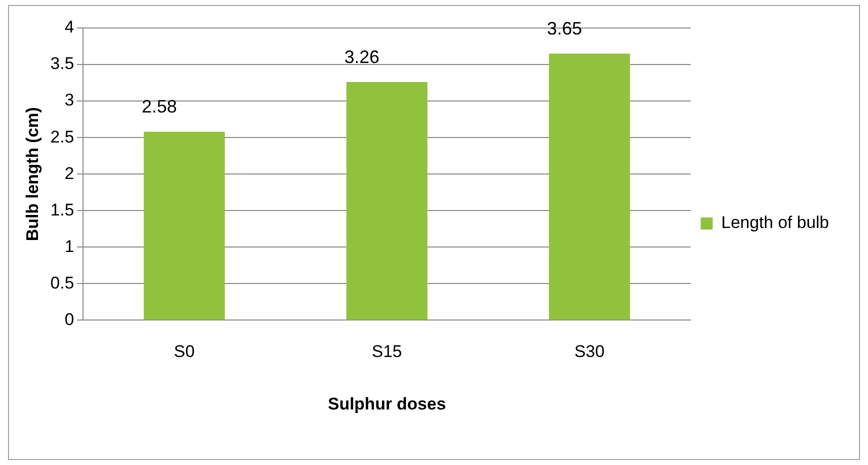 Image resolution: width=868 pixels, height=465 pixels. What do you see at coordinates (387, 404) in the screenshot?
I see `x-axis-title: Sulphur doses` at bounding box center [387, 404].